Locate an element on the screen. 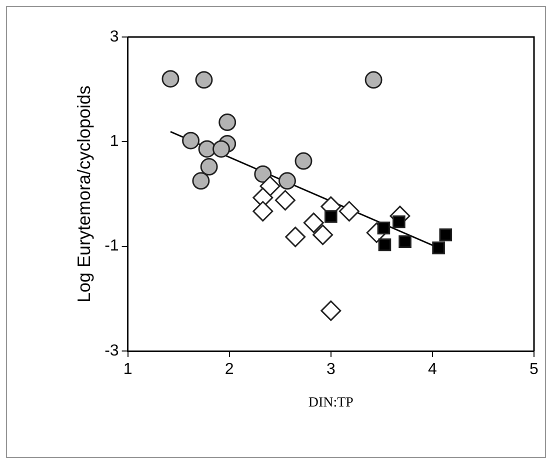 The image size is (556, 467). x-tick-label: 4 is located at coordinates (433, 369).